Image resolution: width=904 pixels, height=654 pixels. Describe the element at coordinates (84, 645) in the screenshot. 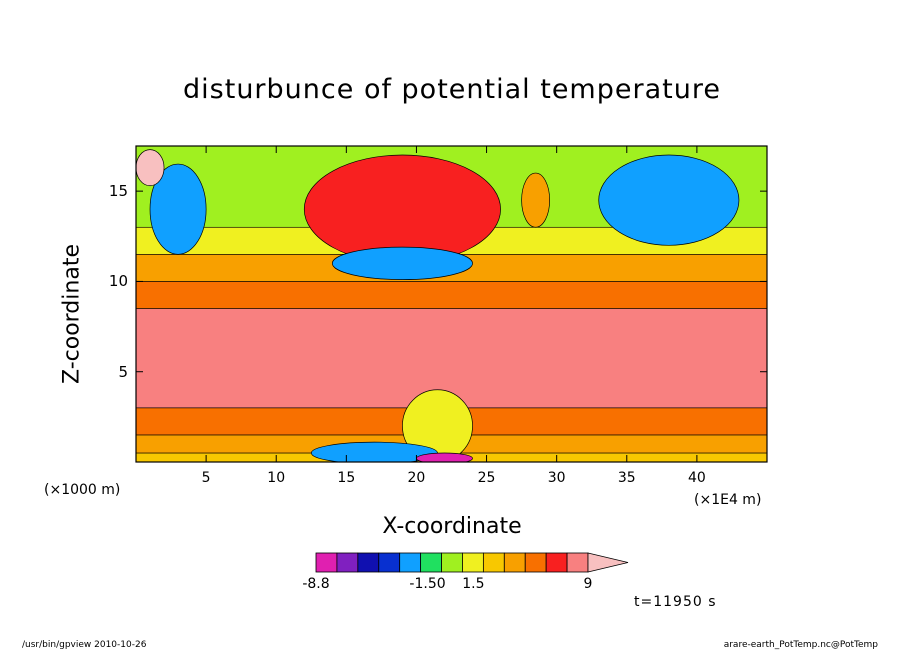

I see `footer-left: /usr/bin/gpview 2010-10-26` at that location.